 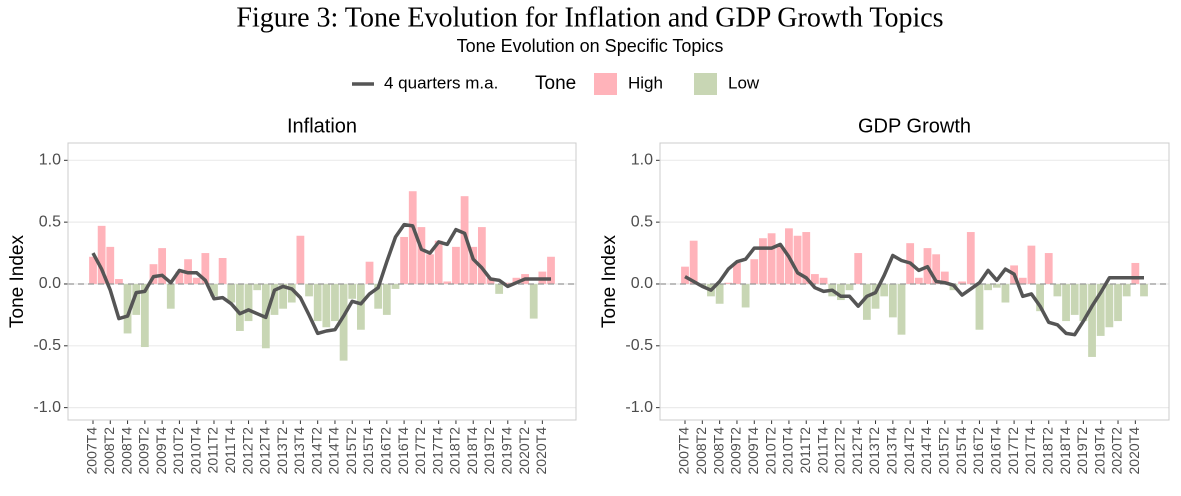 I want to click on y-tick-label: 1.0, so click(x=50, y=160).